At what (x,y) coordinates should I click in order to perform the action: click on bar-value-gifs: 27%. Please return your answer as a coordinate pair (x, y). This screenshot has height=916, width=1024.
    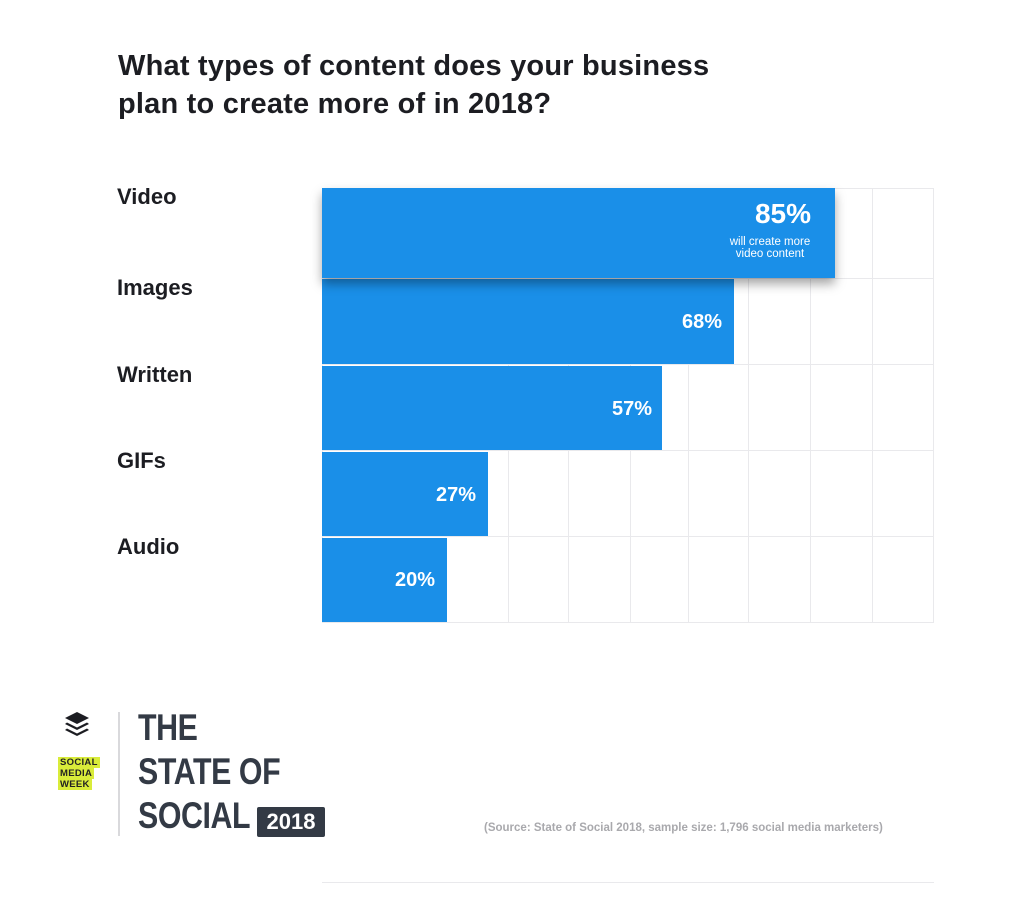
    Looking at the image, I should click on (455, 495).